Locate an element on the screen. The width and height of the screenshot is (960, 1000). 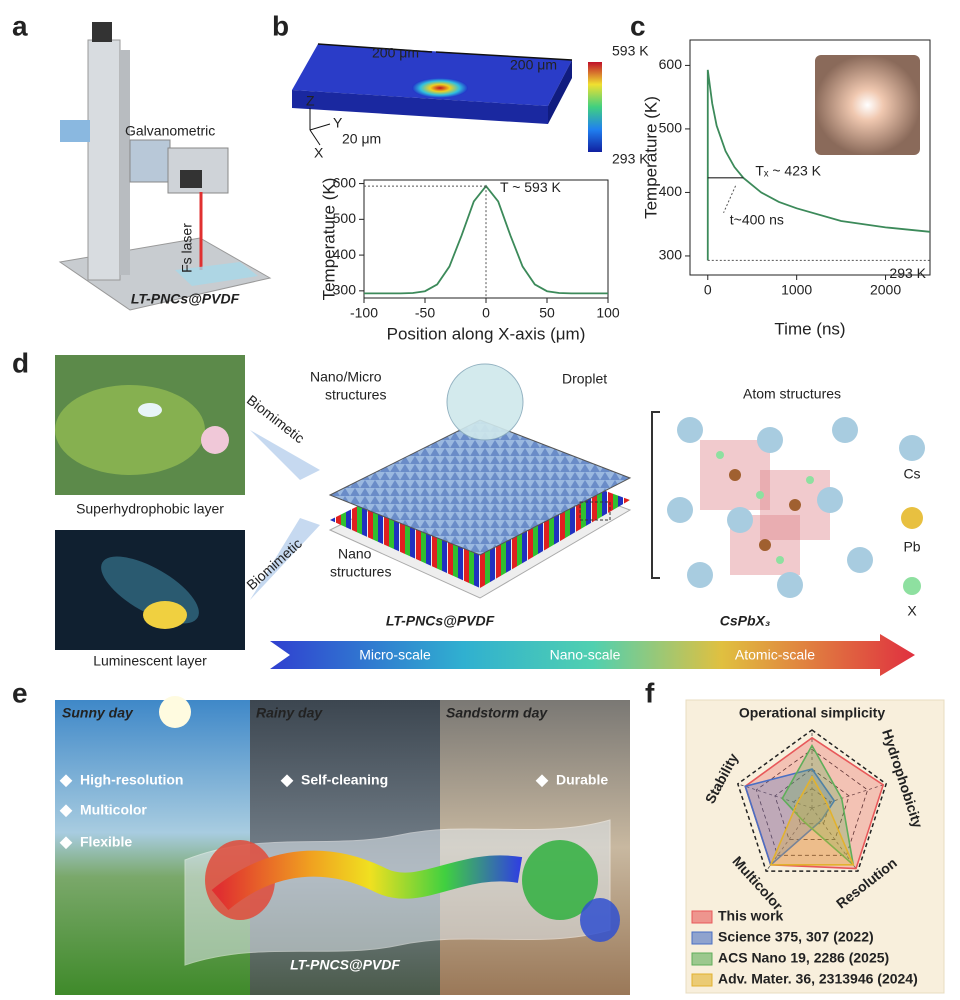
x-tick-label: 100 is located at coordinates (608, 313).